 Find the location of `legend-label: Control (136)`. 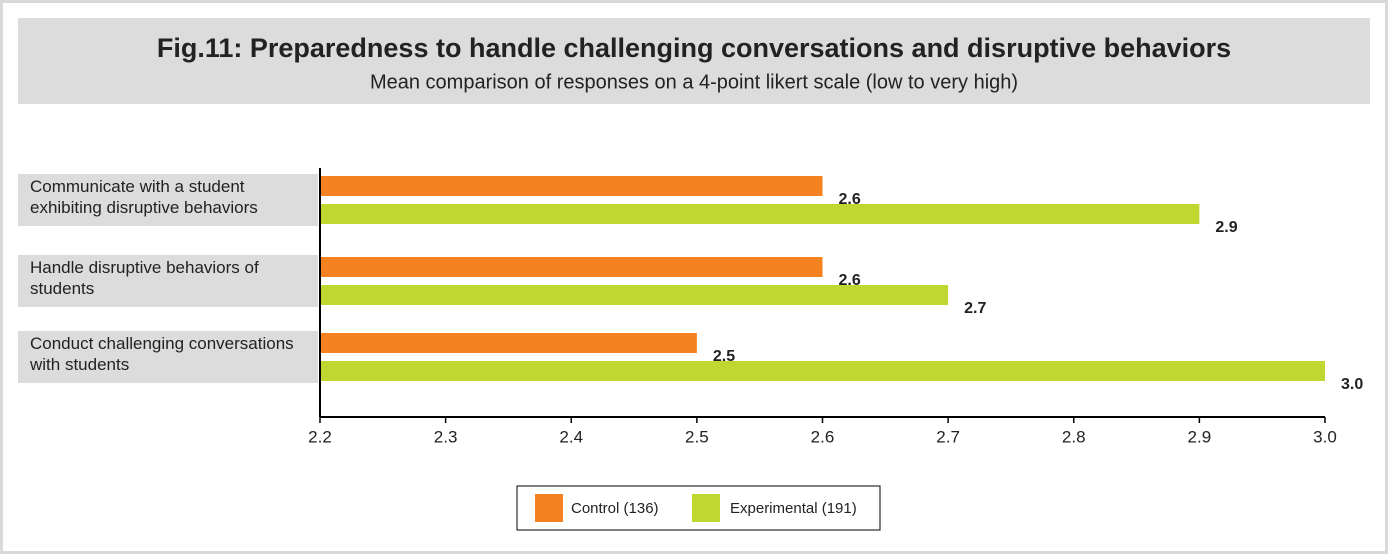

legend-label: Control (136) is located at coordinates (615, 508).